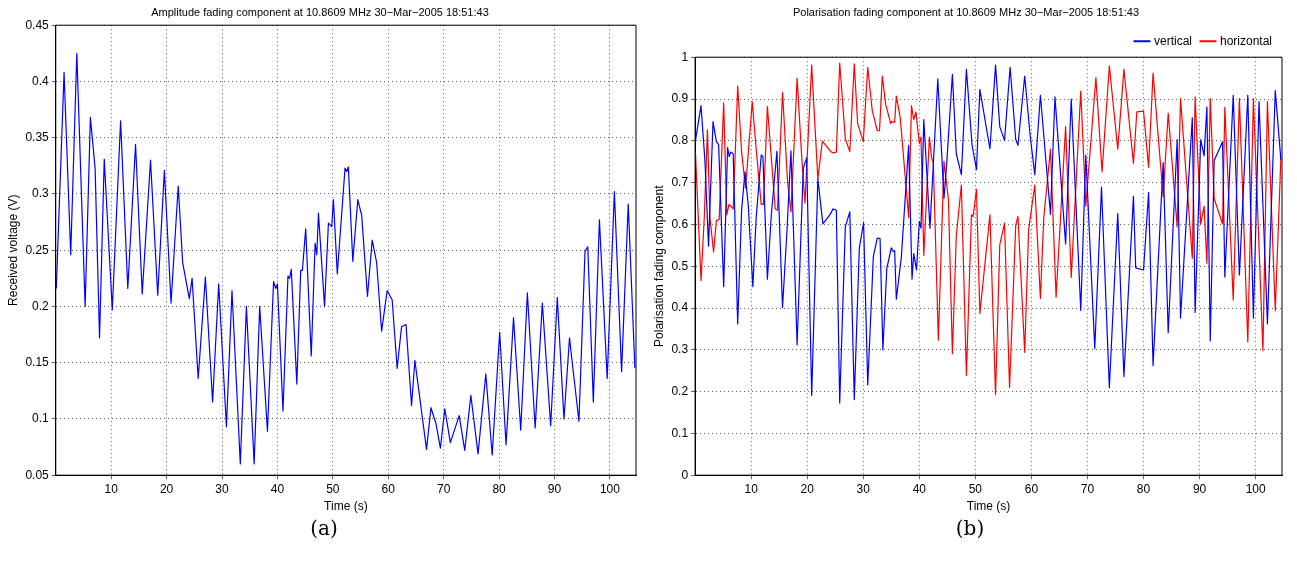 This screenshot has height=573, width=1297. I want to click on y-tick-label: 0.05, so click(37, 474).